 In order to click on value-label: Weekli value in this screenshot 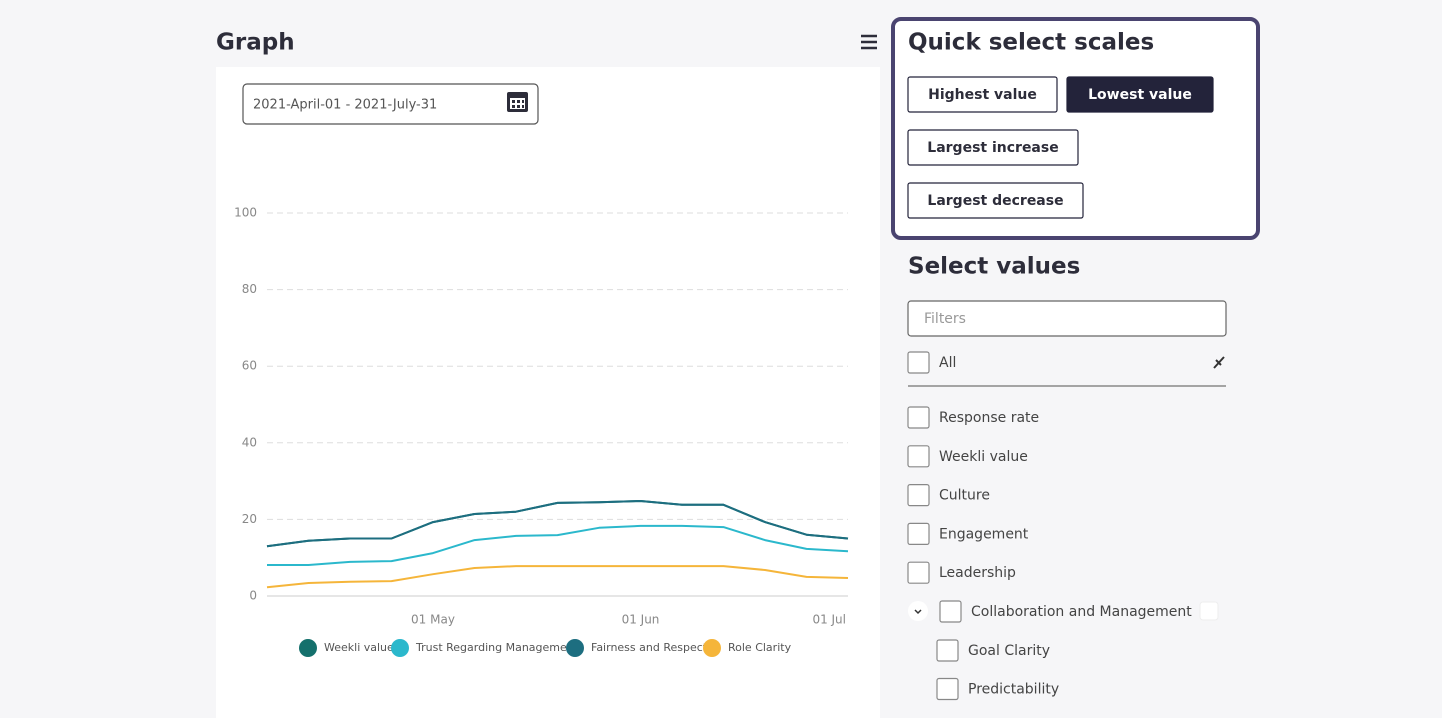, I will do `click(983, 457)`.